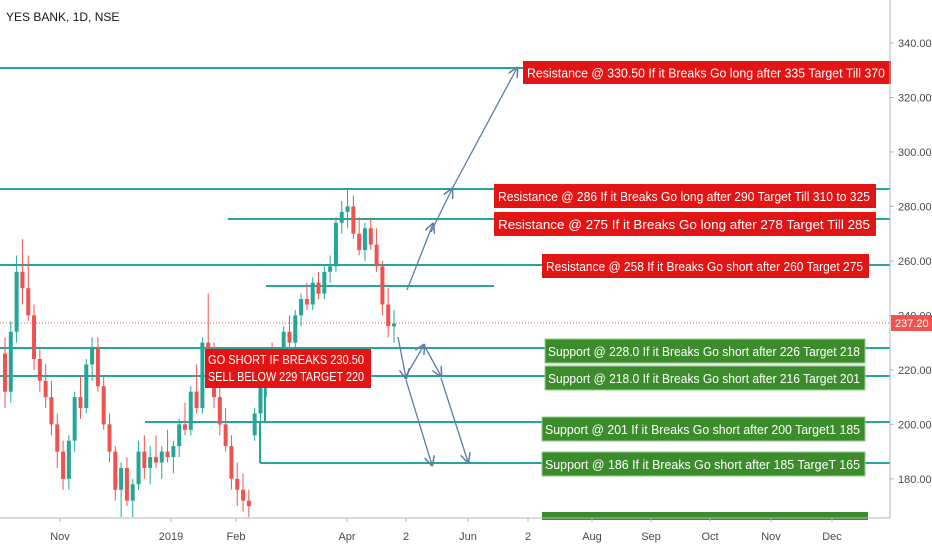 This screenshot has height=555, width=932. Describe the element at coordinates (592, 537) in the screenshot. I see `time-tick-label: Aug` at that location.